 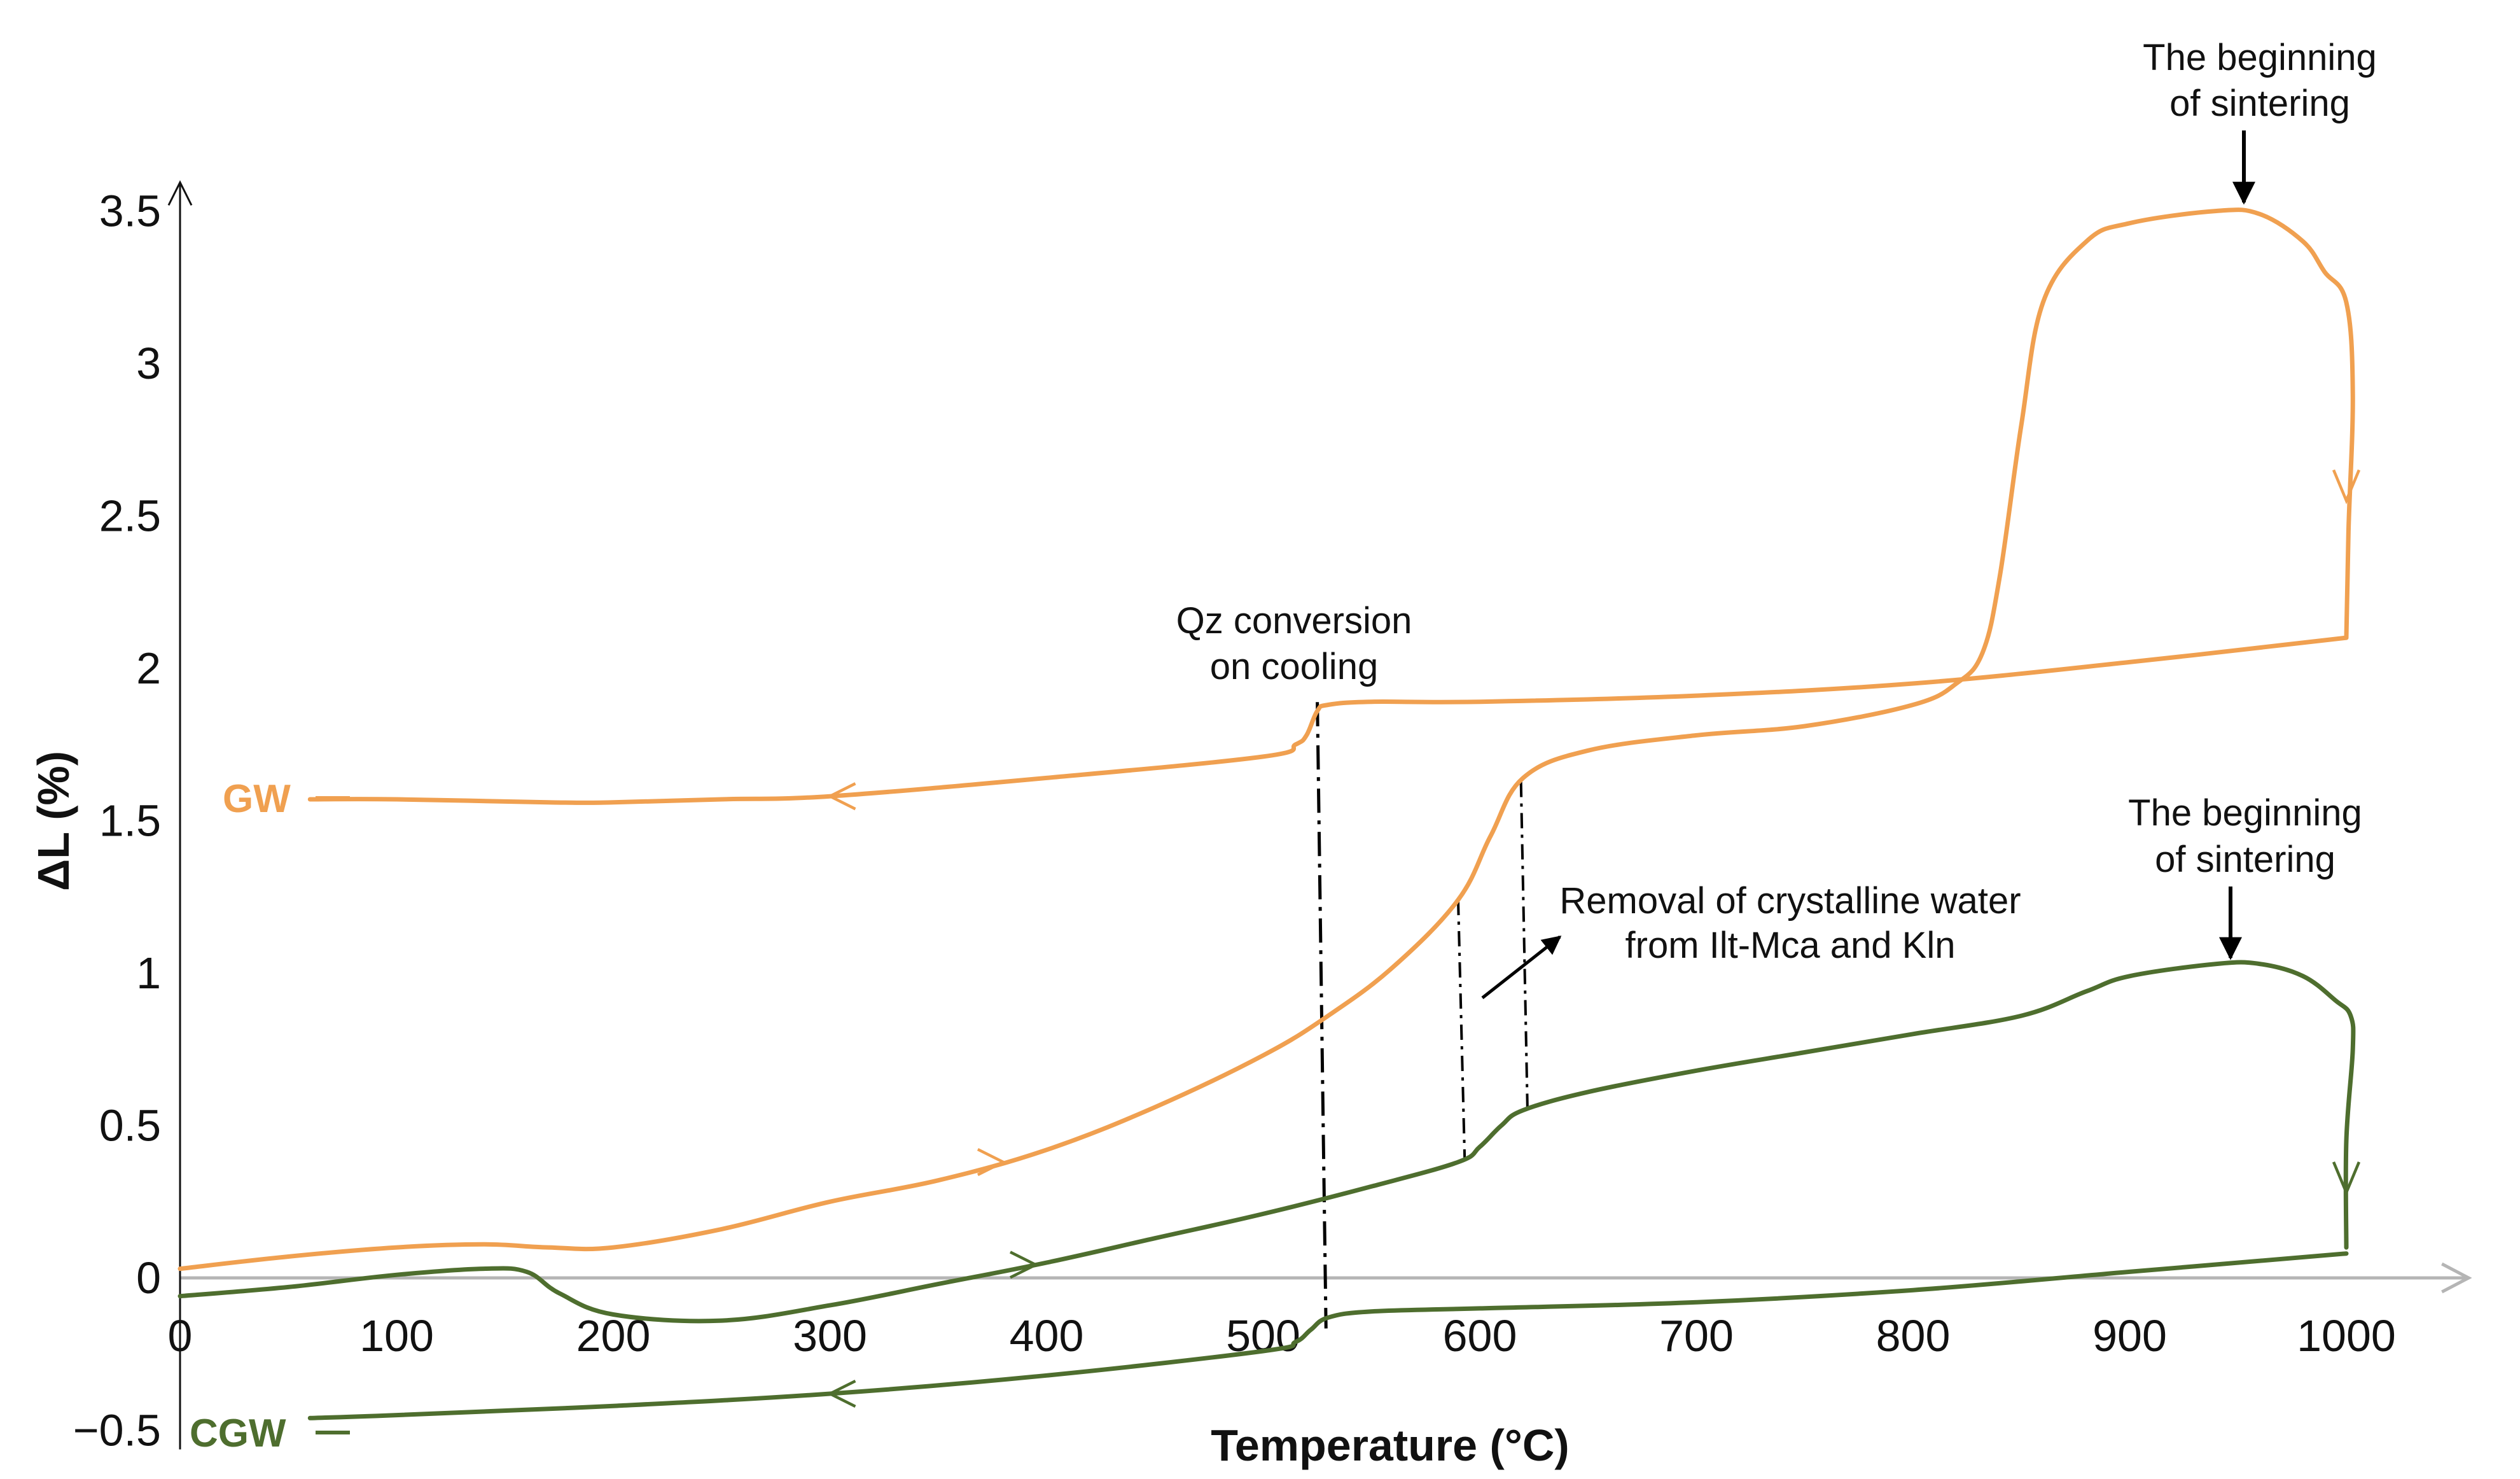 I want to click on annotation-sintering-gw: The beginning of sintering, so click(x=2260, y=121).